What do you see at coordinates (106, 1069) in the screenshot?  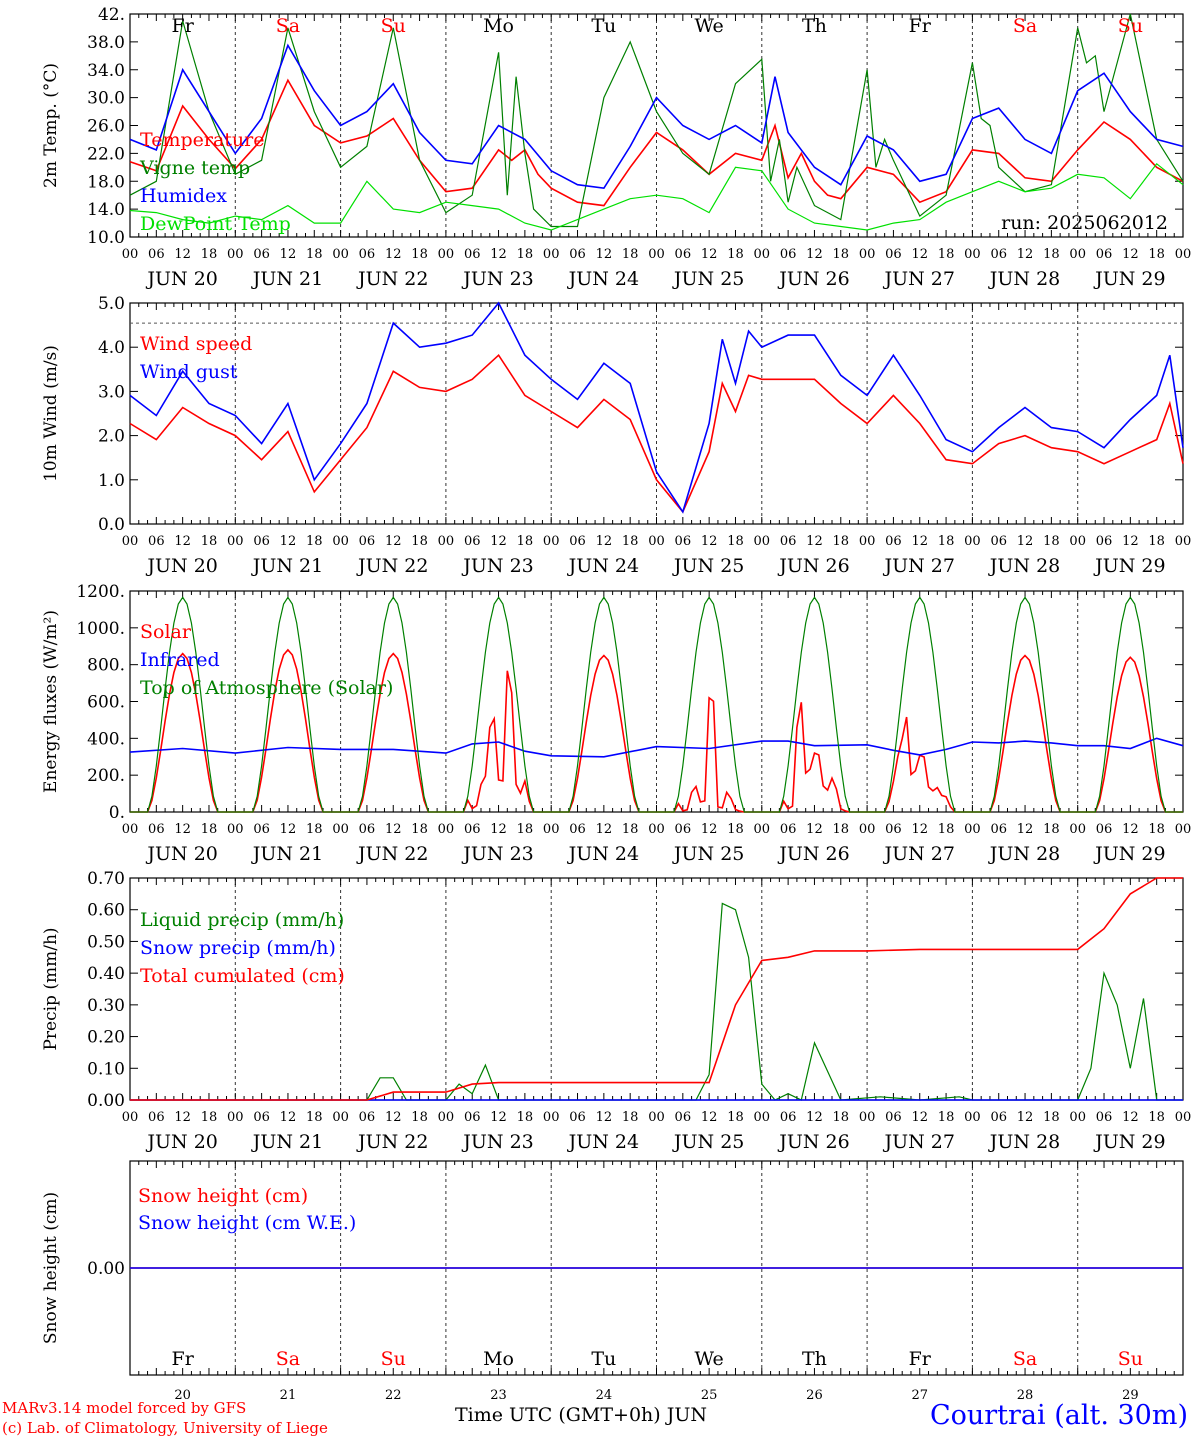 I see `y-tick-label: 0.10` at bounding box center [106, 1069].